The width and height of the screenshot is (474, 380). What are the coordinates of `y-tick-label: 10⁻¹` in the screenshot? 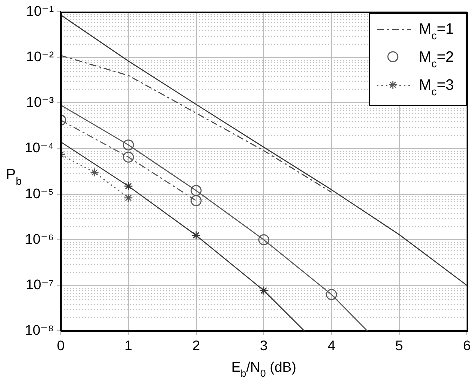 It's located at (40, 10).